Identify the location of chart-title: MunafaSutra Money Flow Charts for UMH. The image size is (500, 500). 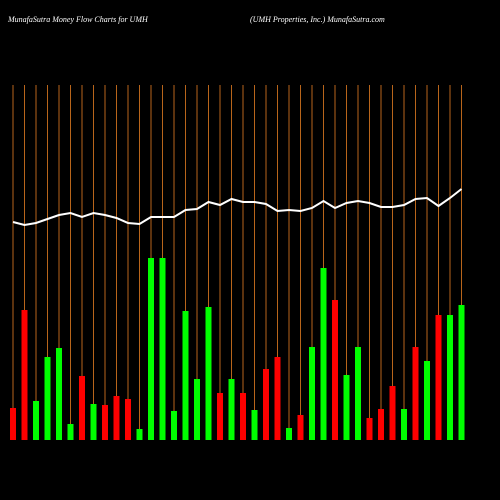
(78, 19).